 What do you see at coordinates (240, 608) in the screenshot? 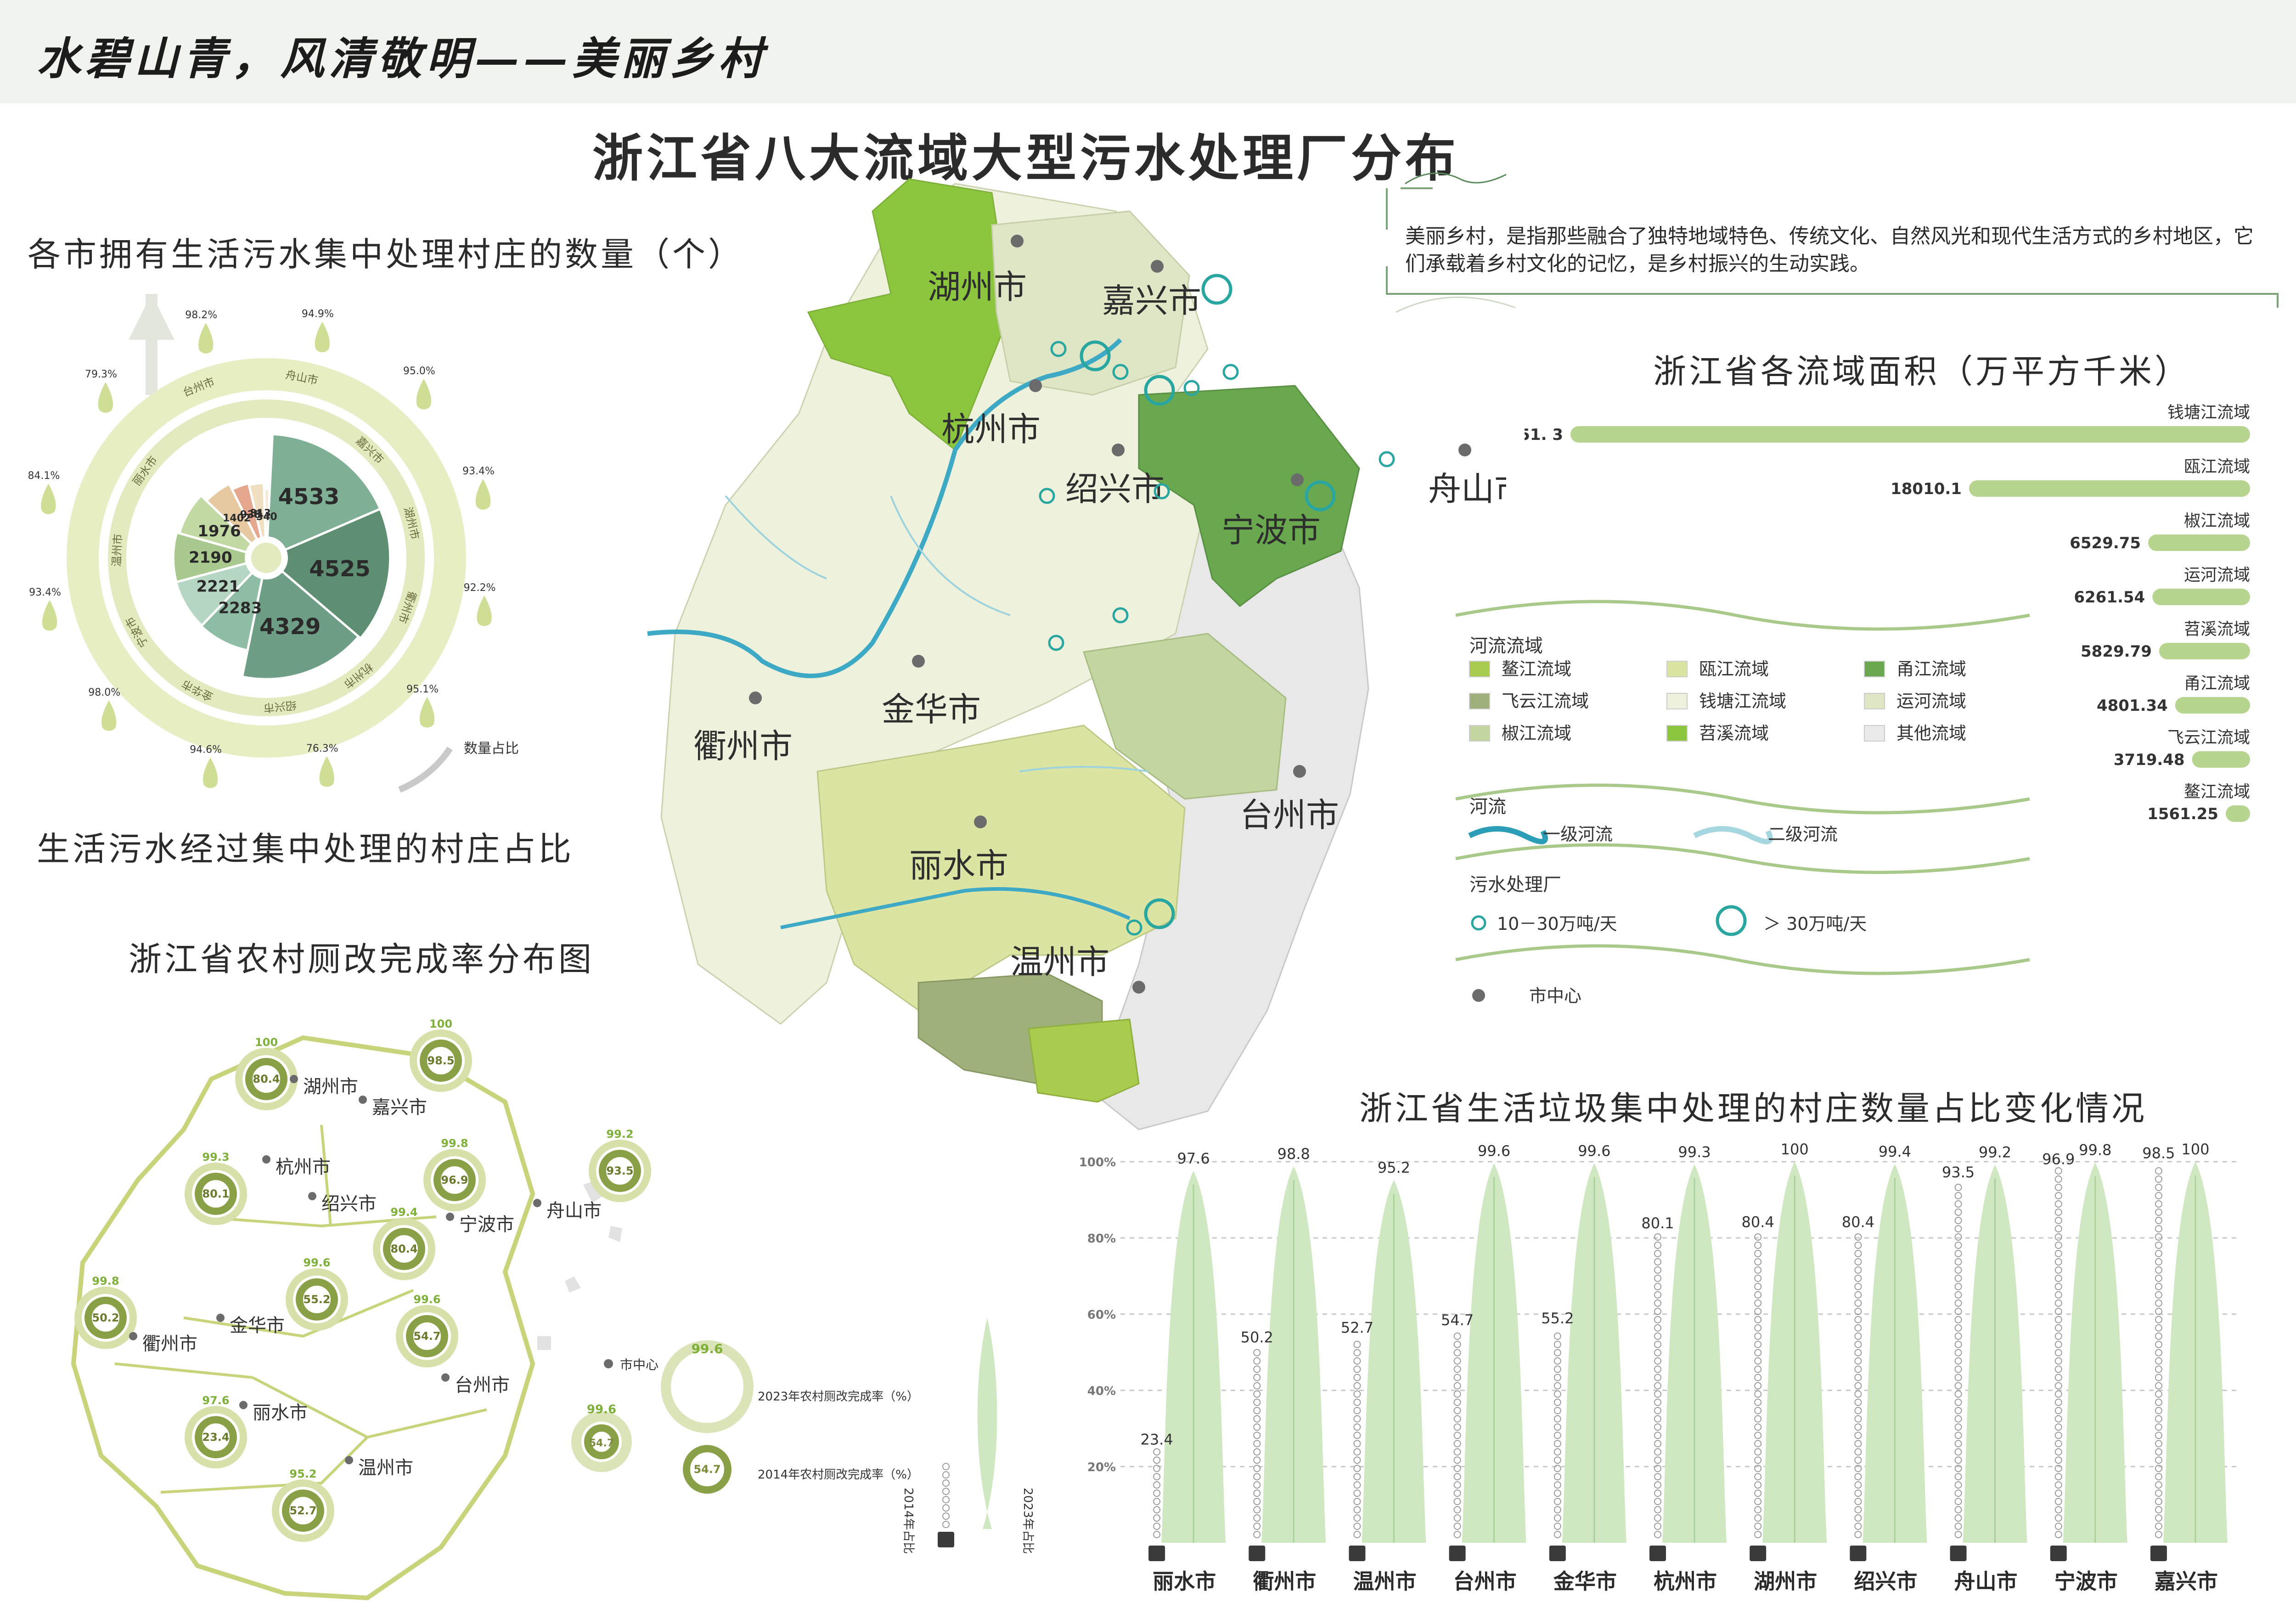
I see `pie-slice-value: 2283` at bounding box center [240, 608].